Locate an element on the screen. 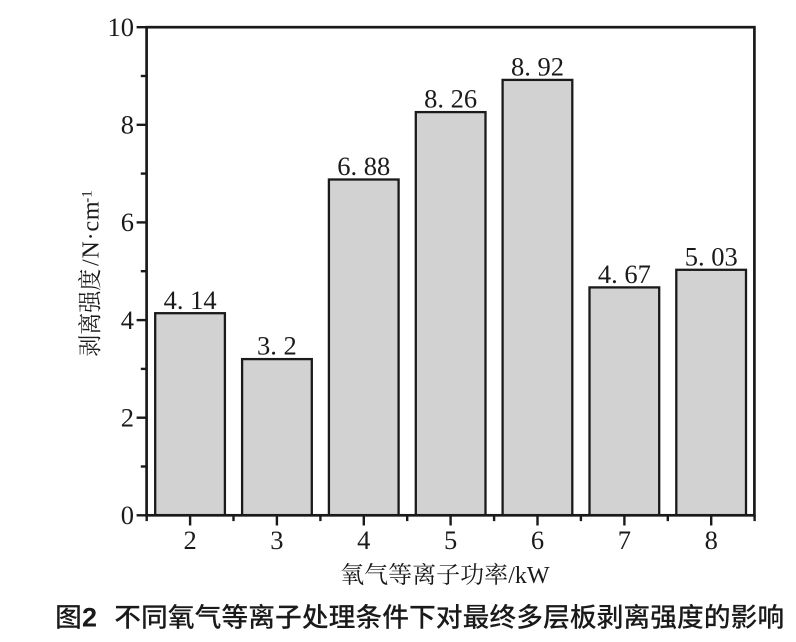  svg-text: 8. 26 is located at coordinates (450, 99).